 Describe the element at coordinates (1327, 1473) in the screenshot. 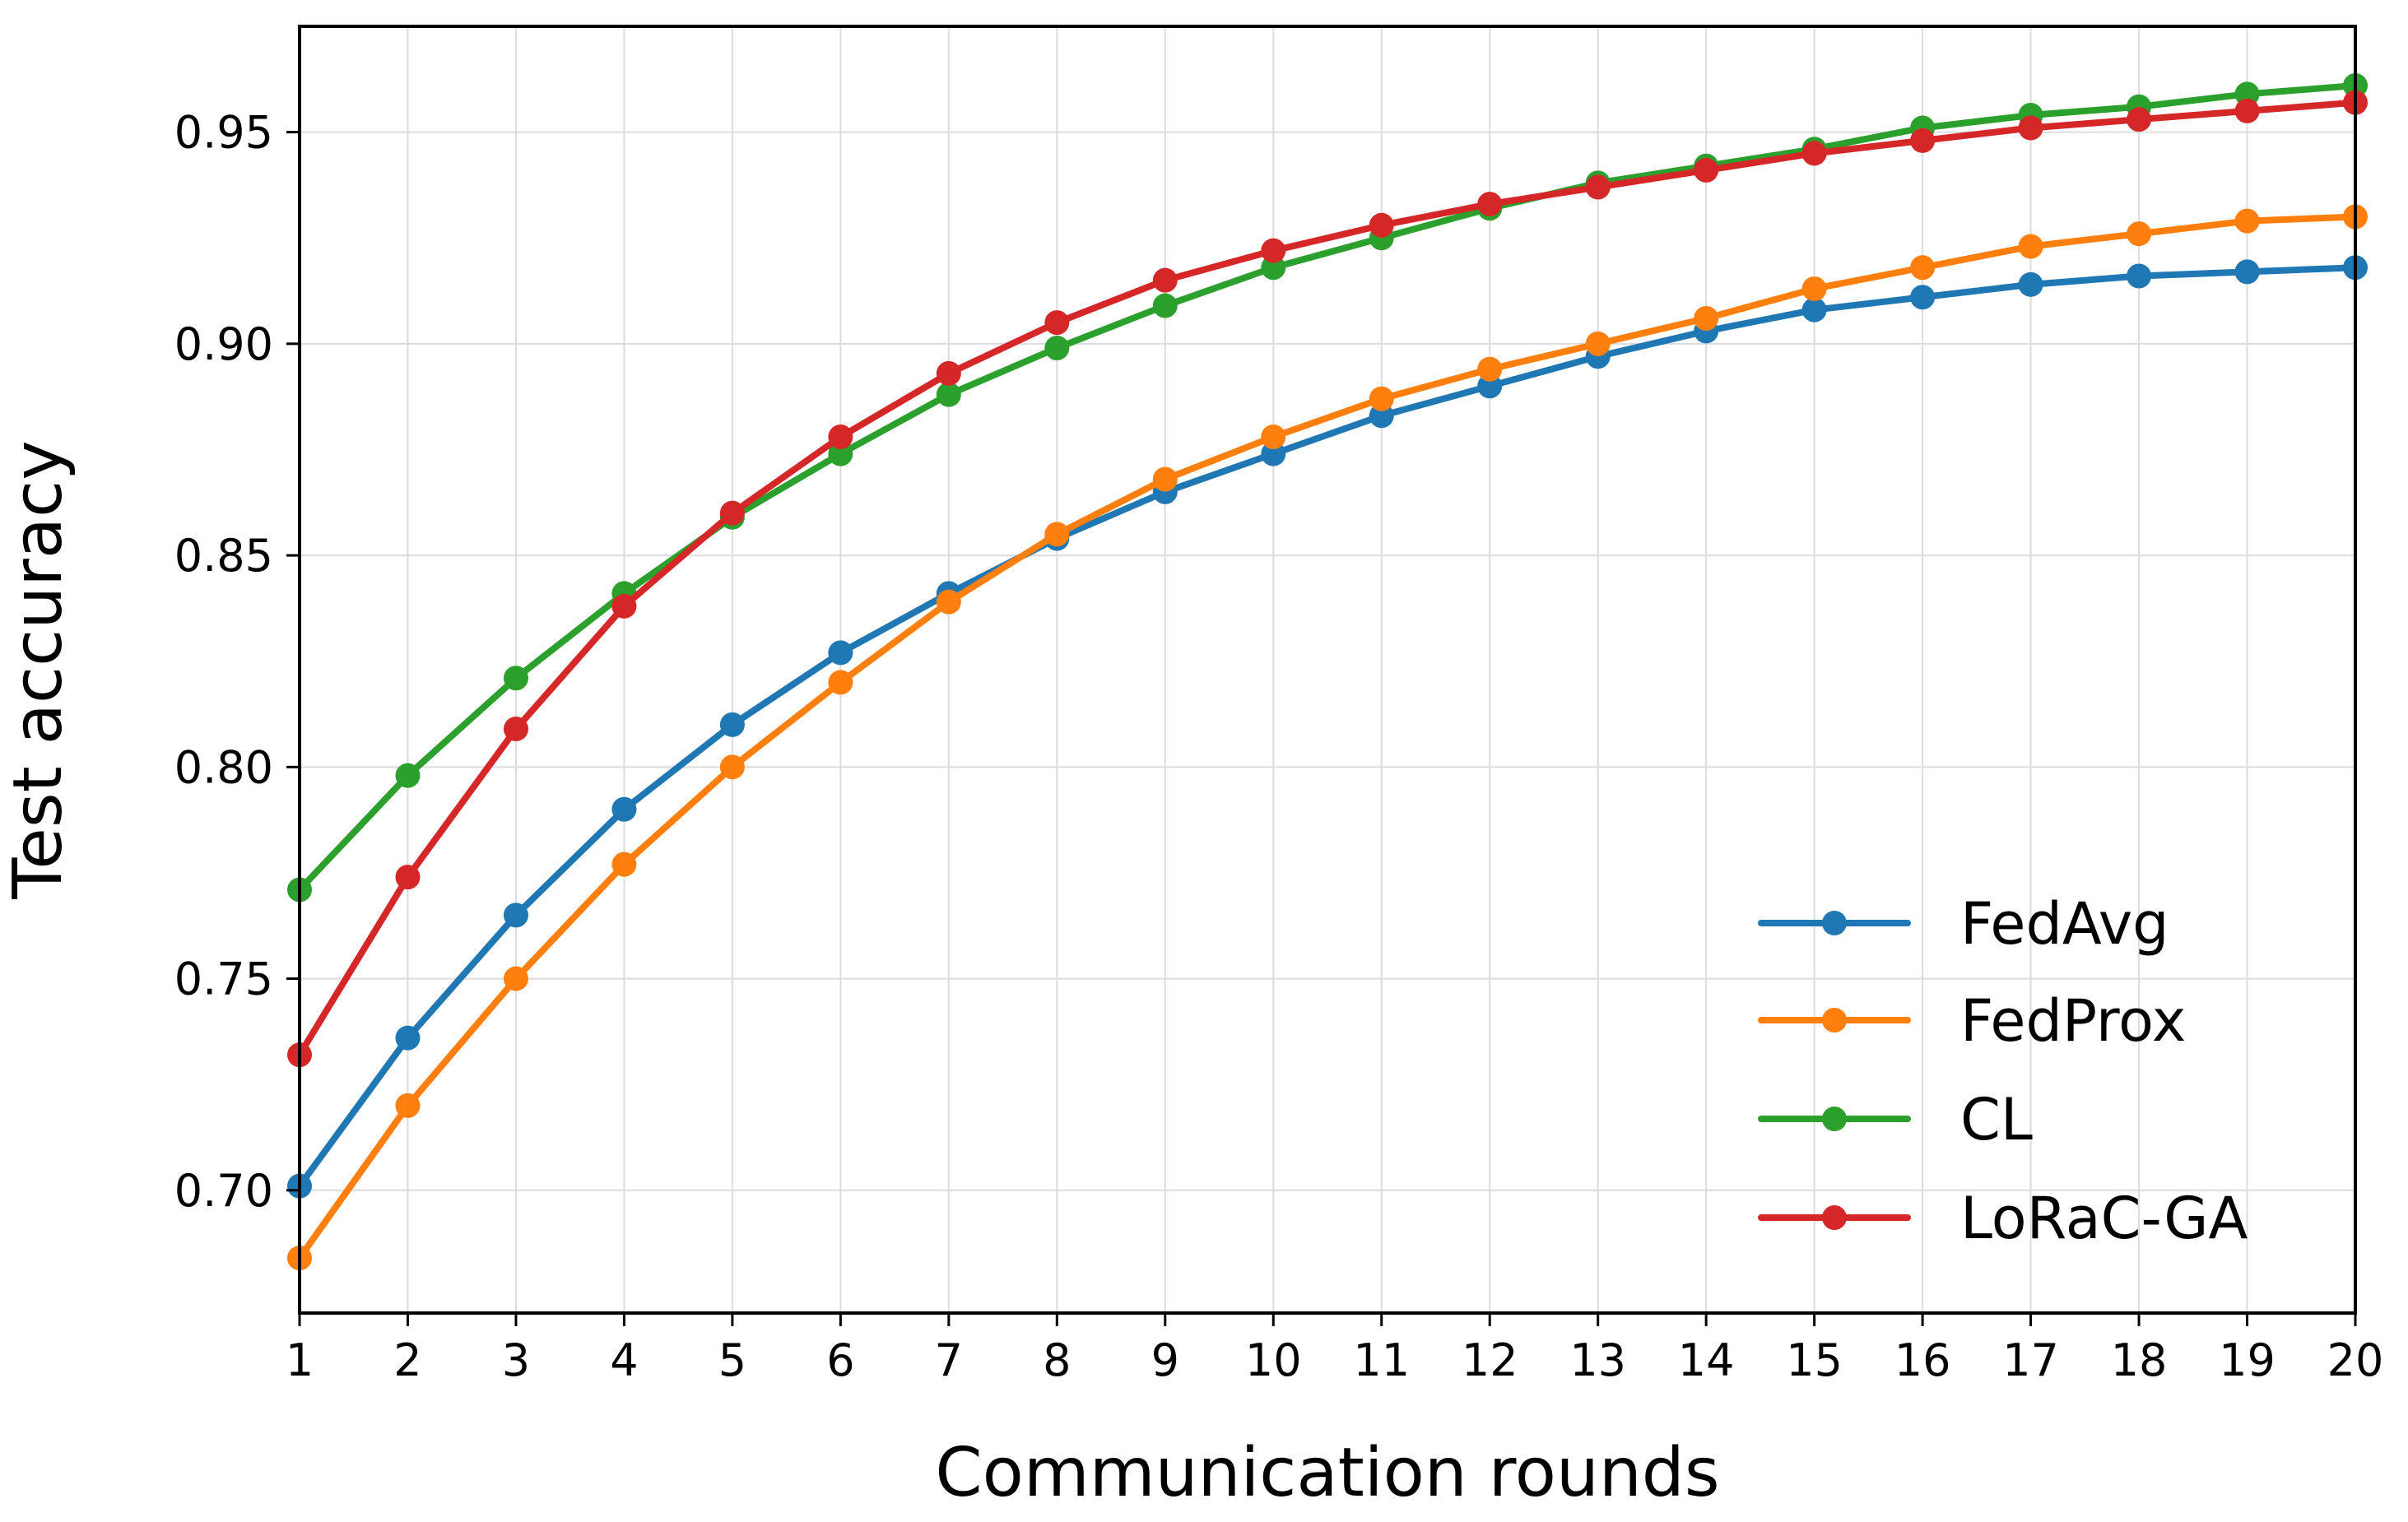

I see `x-axis-title: Communication rounds` at that location.